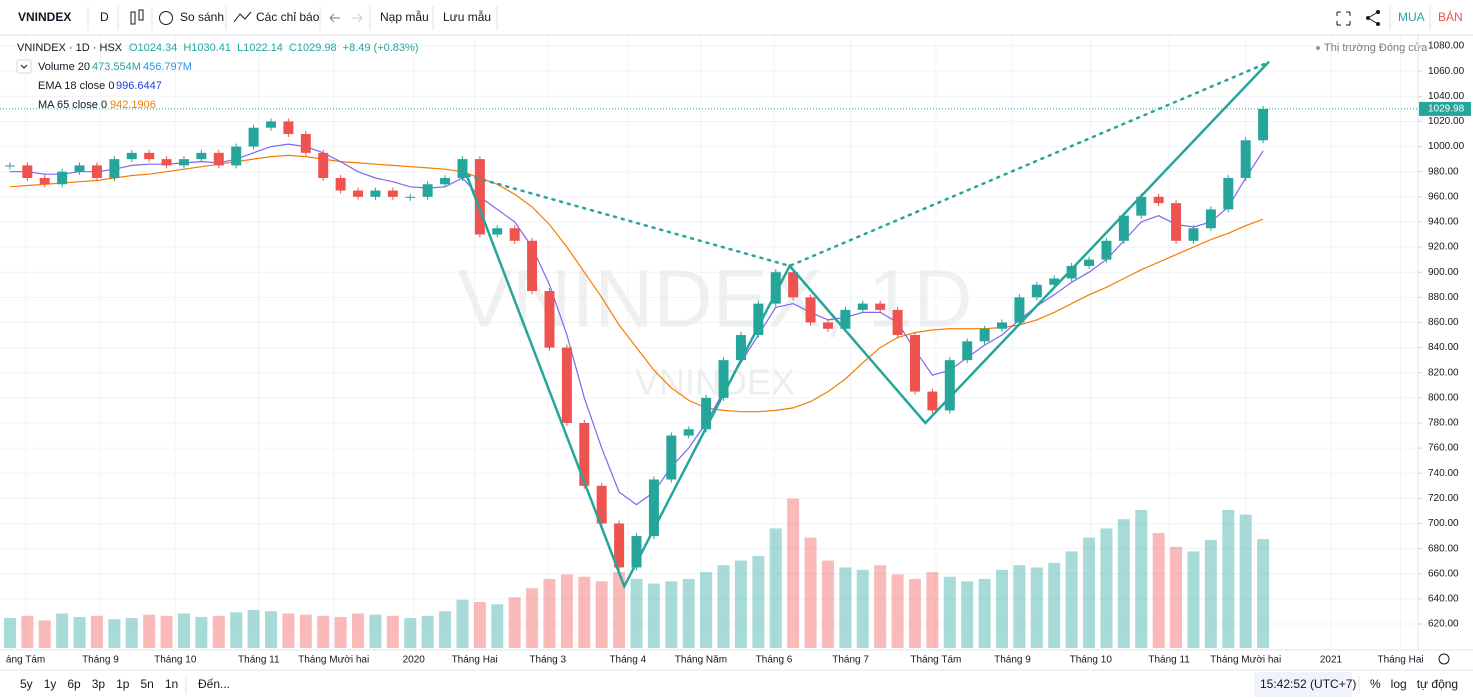 This screenshot has height=698, width=1473. I want to click on scale-option: tự động, so click(1437, 684).